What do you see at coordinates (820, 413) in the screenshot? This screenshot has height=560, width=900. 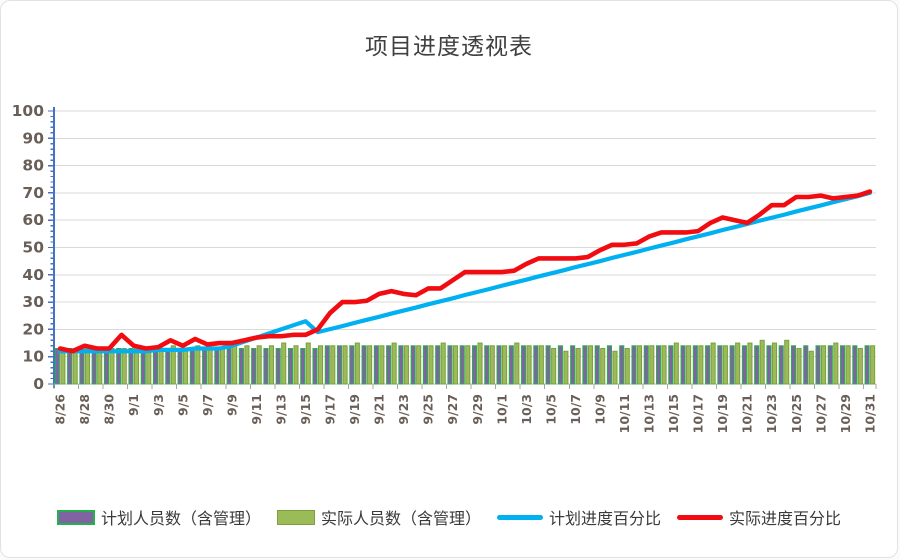 I see `x-tick-label: 10/27` at bounding box center [820, 413].